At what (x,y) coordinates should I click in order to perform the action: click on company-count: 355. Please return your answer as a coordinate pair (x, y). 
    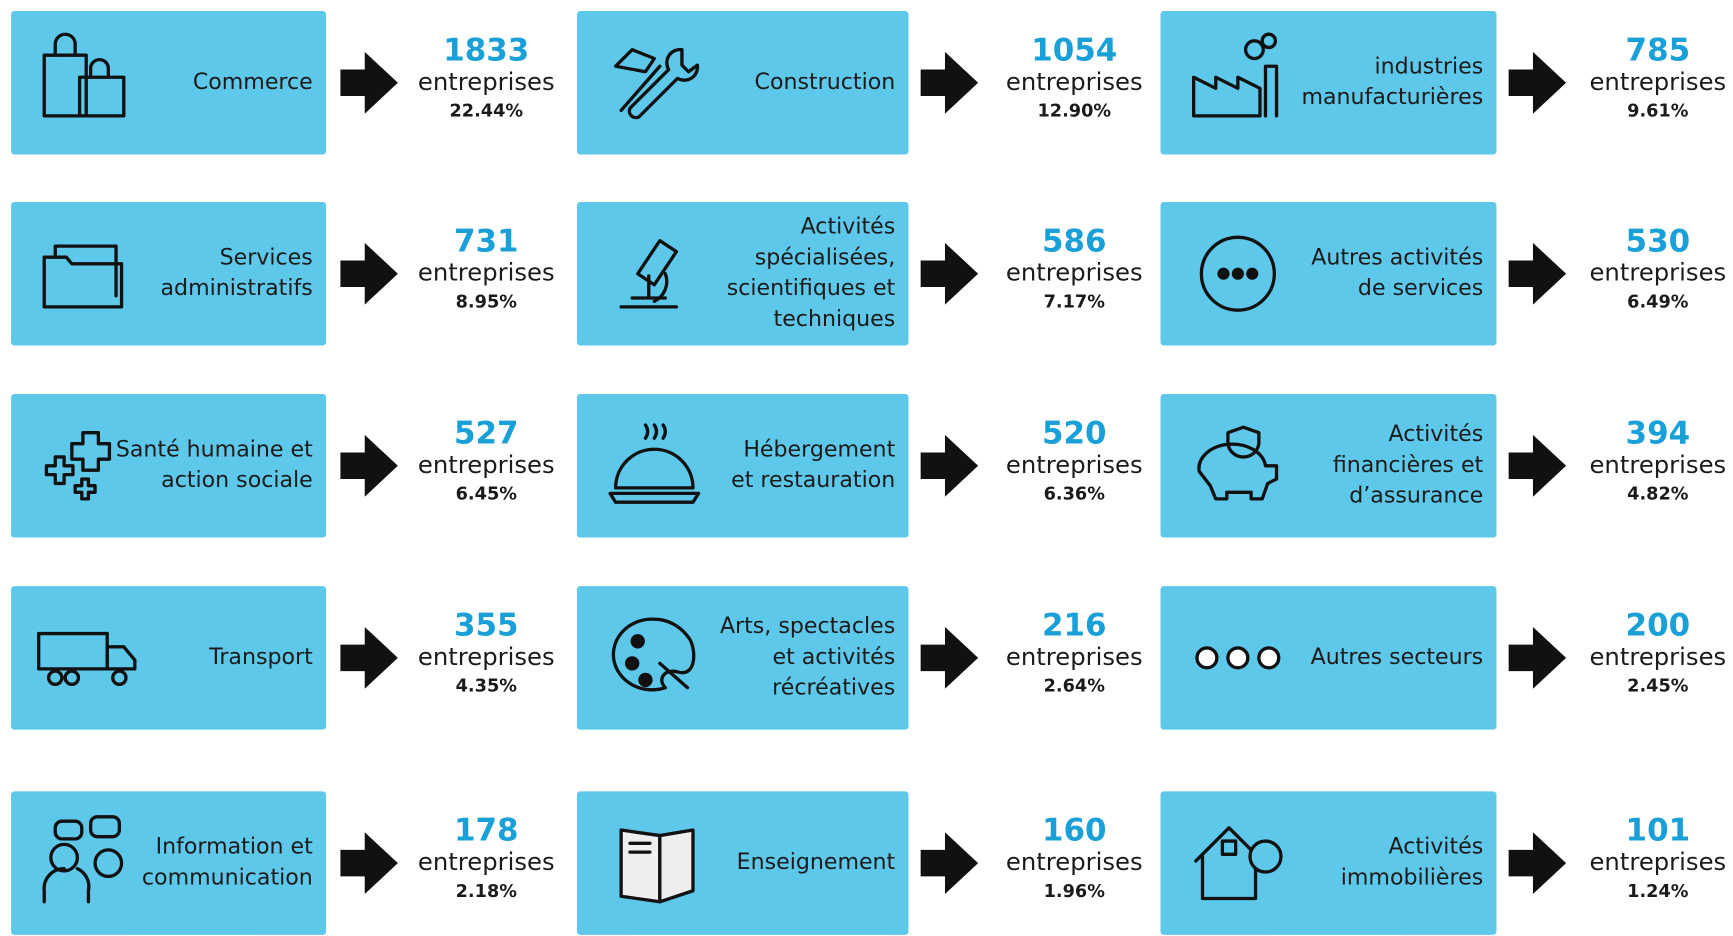
    Looking at the image, I should click on (486, 625).